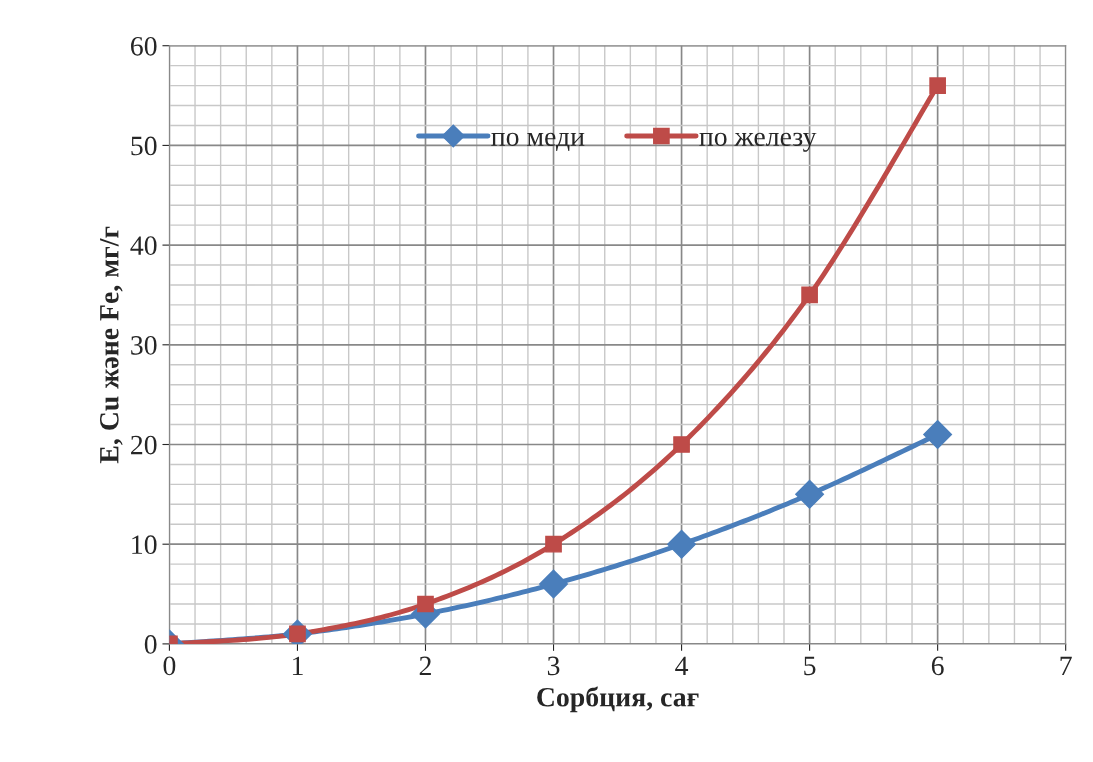 The image size is (1093, 762). I want to click on y-tick-label: 40, so click(143, 246).